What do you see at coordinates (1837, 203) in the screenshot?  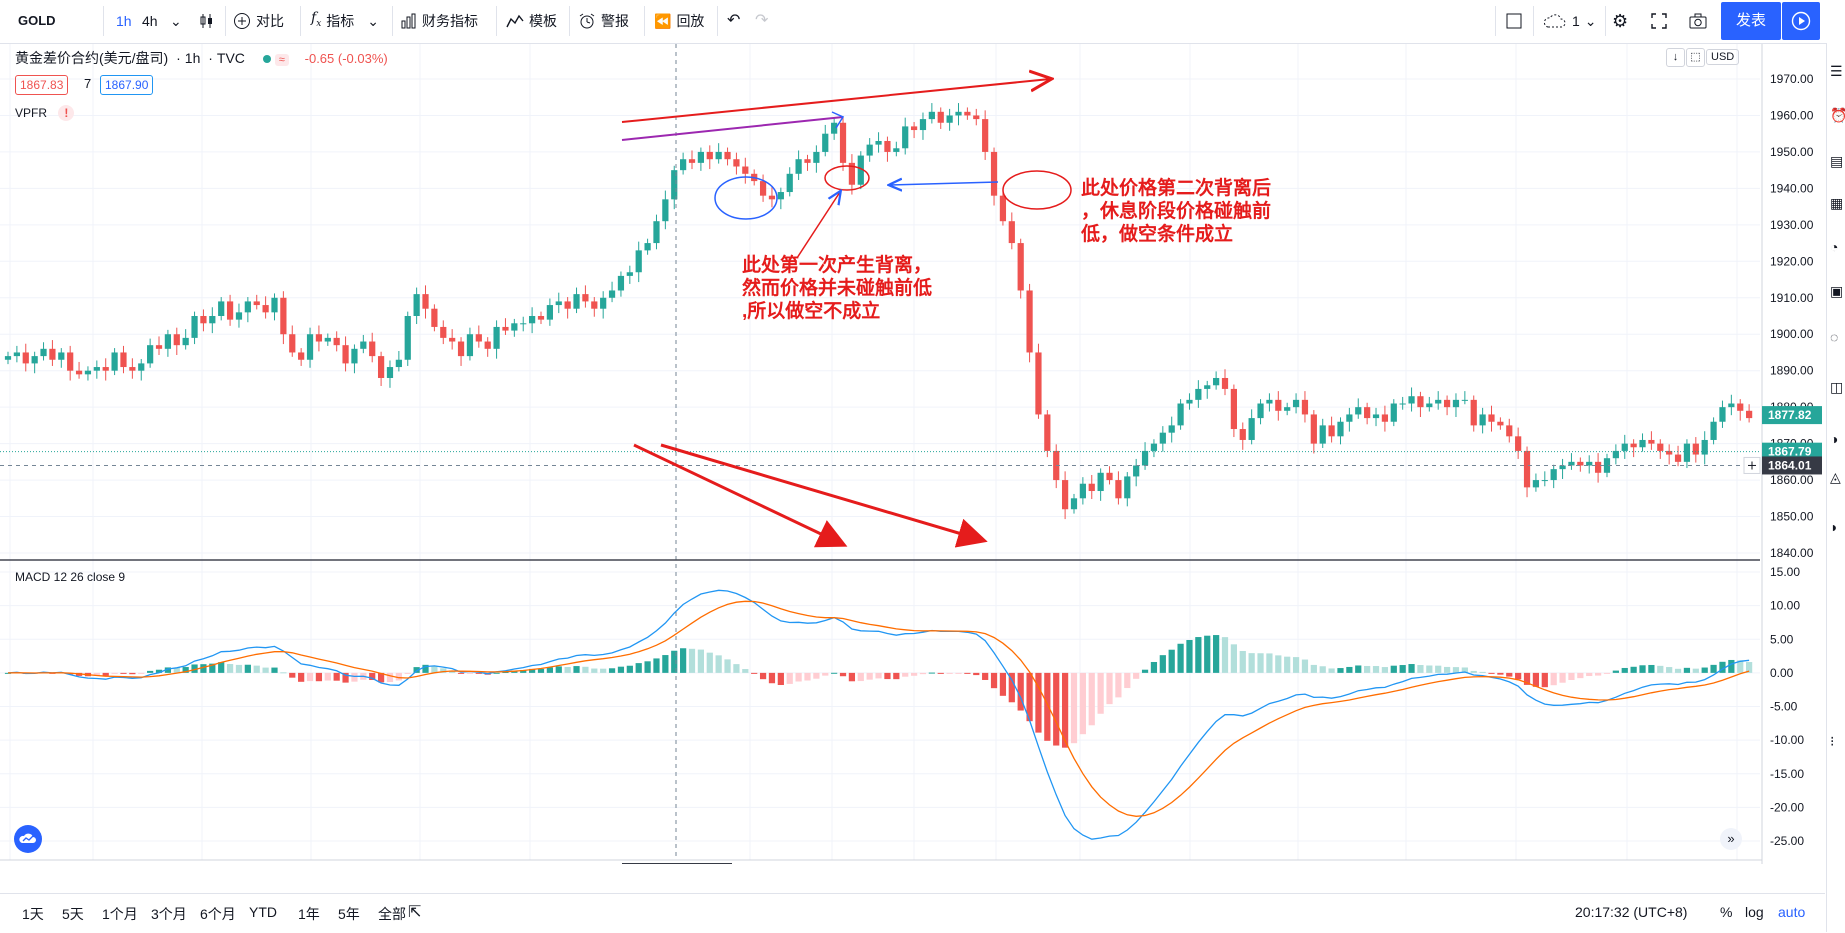 I see `calendar-icon: ▦` at bounding box center [1837, 203].